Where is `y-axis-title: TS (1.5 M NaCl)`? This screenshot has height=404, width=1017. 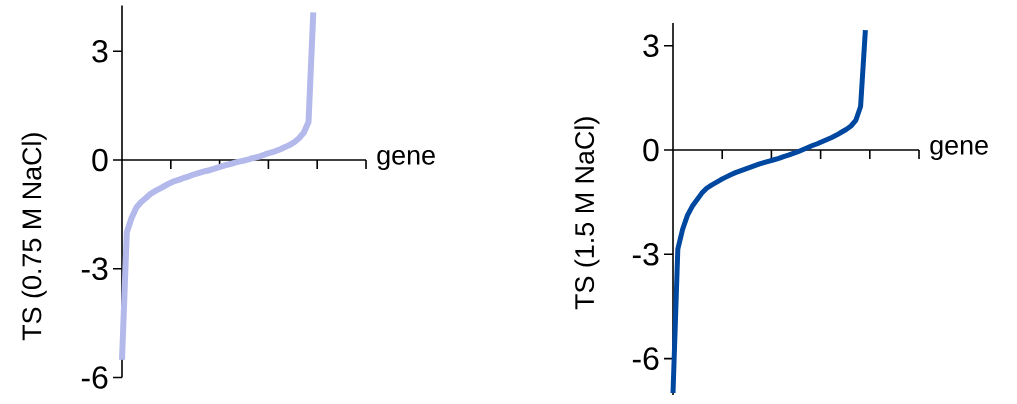
y-axis-title: TS (1.5 M NaCl) is located at coordinates (587, 213).